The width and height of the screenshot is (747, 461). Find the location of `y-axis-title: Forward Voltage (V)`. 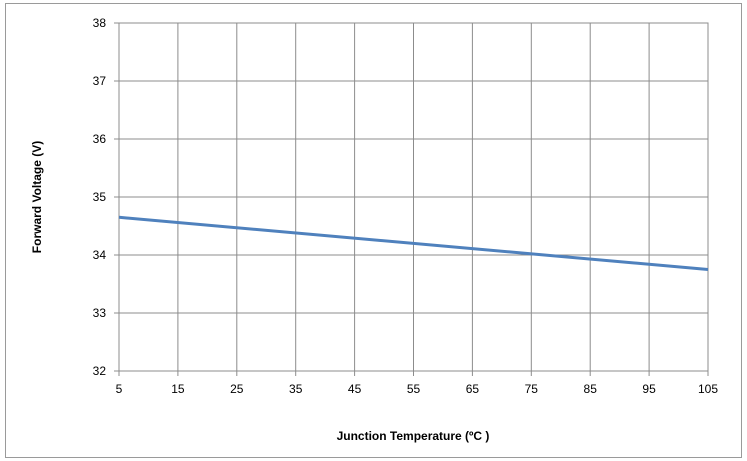

y-axis-title: Forward Voltage (V) is located at coordinates (37, 197).